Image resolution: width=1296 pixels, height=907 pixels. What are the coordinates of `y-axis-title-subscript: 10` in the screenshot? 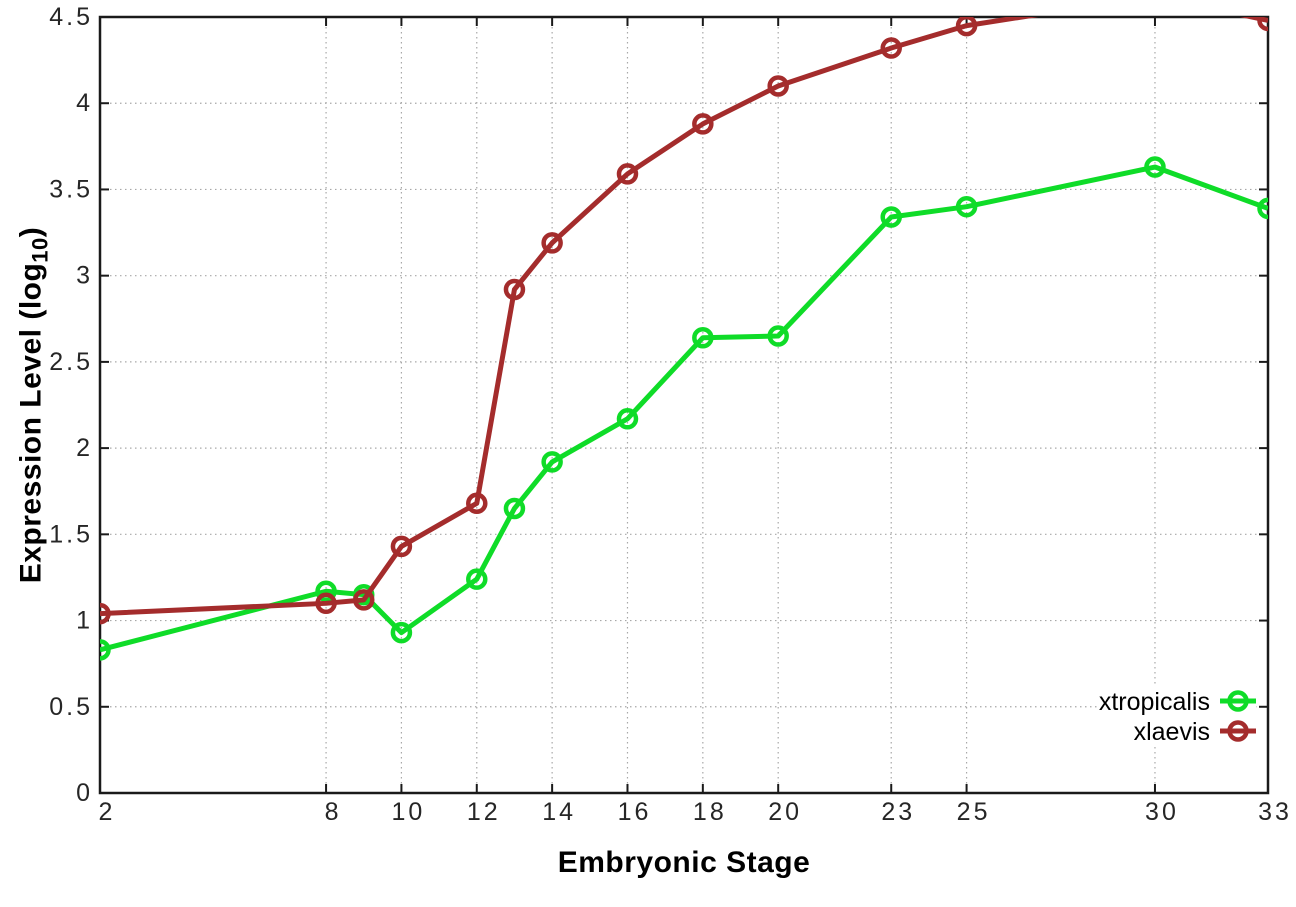 It's located at (40, 250).